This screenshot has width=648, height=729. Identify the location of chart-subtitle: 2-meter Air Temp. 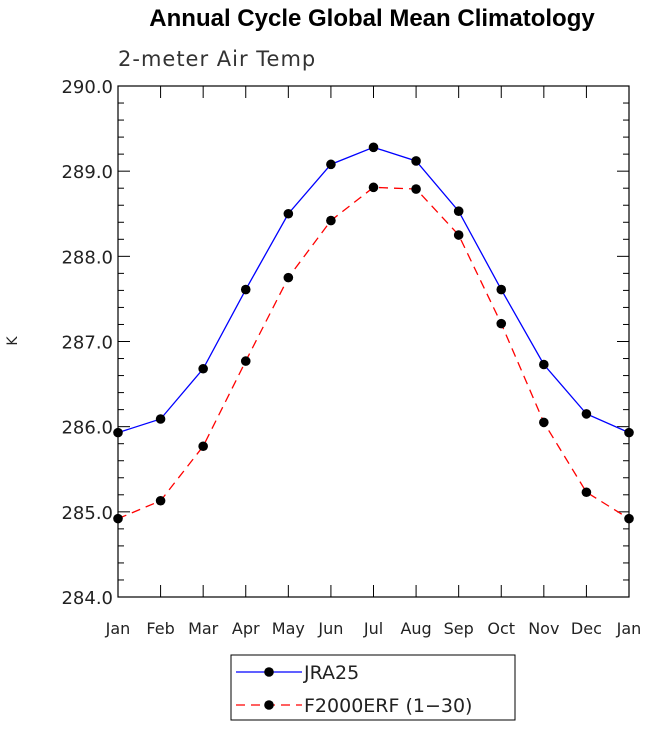
(217, 59).